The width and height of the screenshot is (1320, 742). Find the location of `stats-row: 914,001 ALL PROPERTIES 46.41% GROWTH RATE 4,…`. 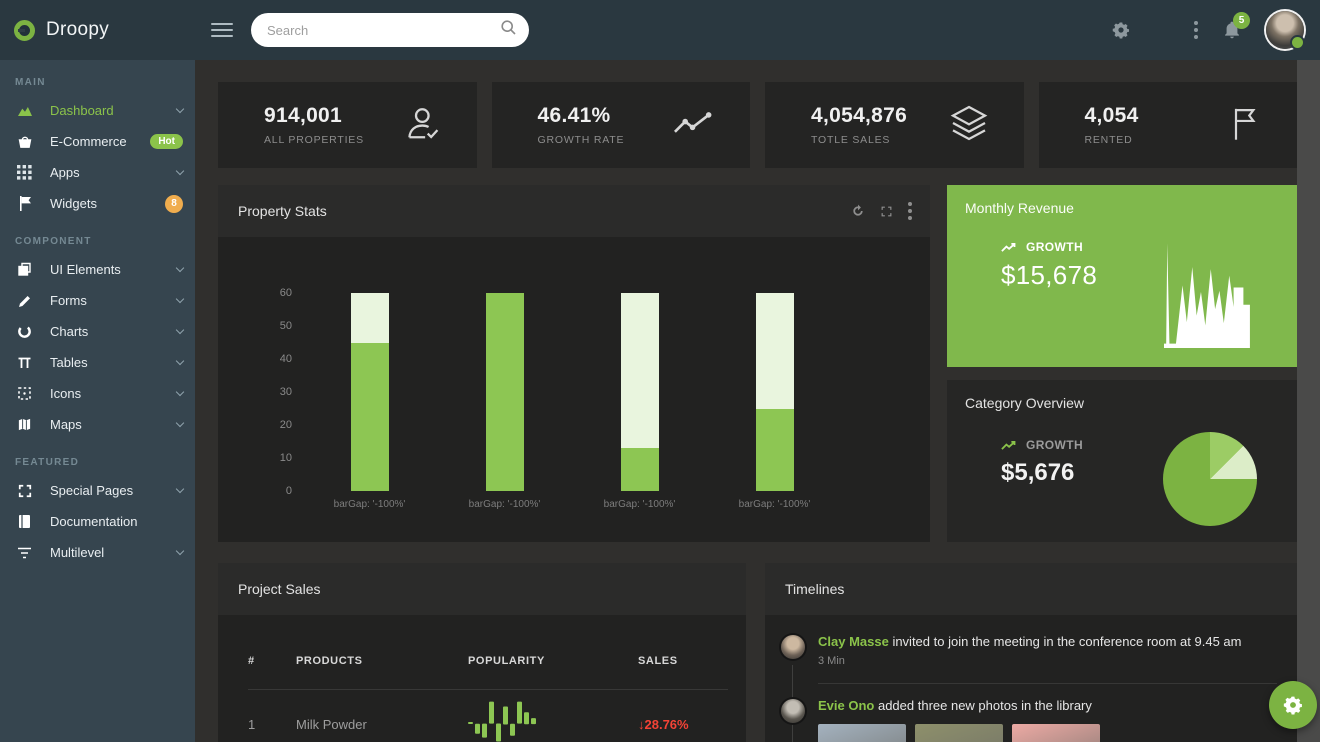

stats-row: 914,001 ALL PROPERTIES 46.41% GROWTH RATE 4,… is located at coordinates (757, 125).